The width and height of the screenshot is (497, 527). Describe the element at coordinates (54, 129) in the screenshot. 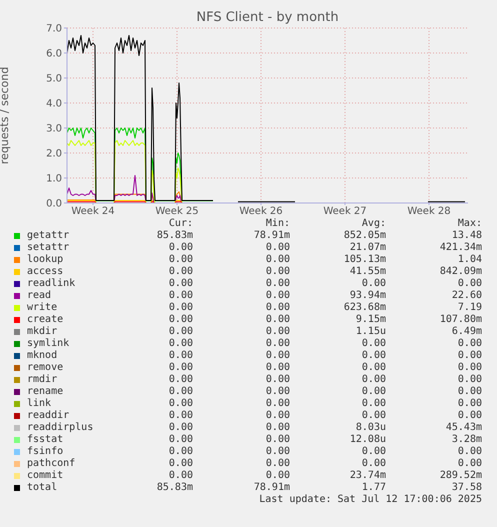

I see `y-tick-label: 3.0` at that location.